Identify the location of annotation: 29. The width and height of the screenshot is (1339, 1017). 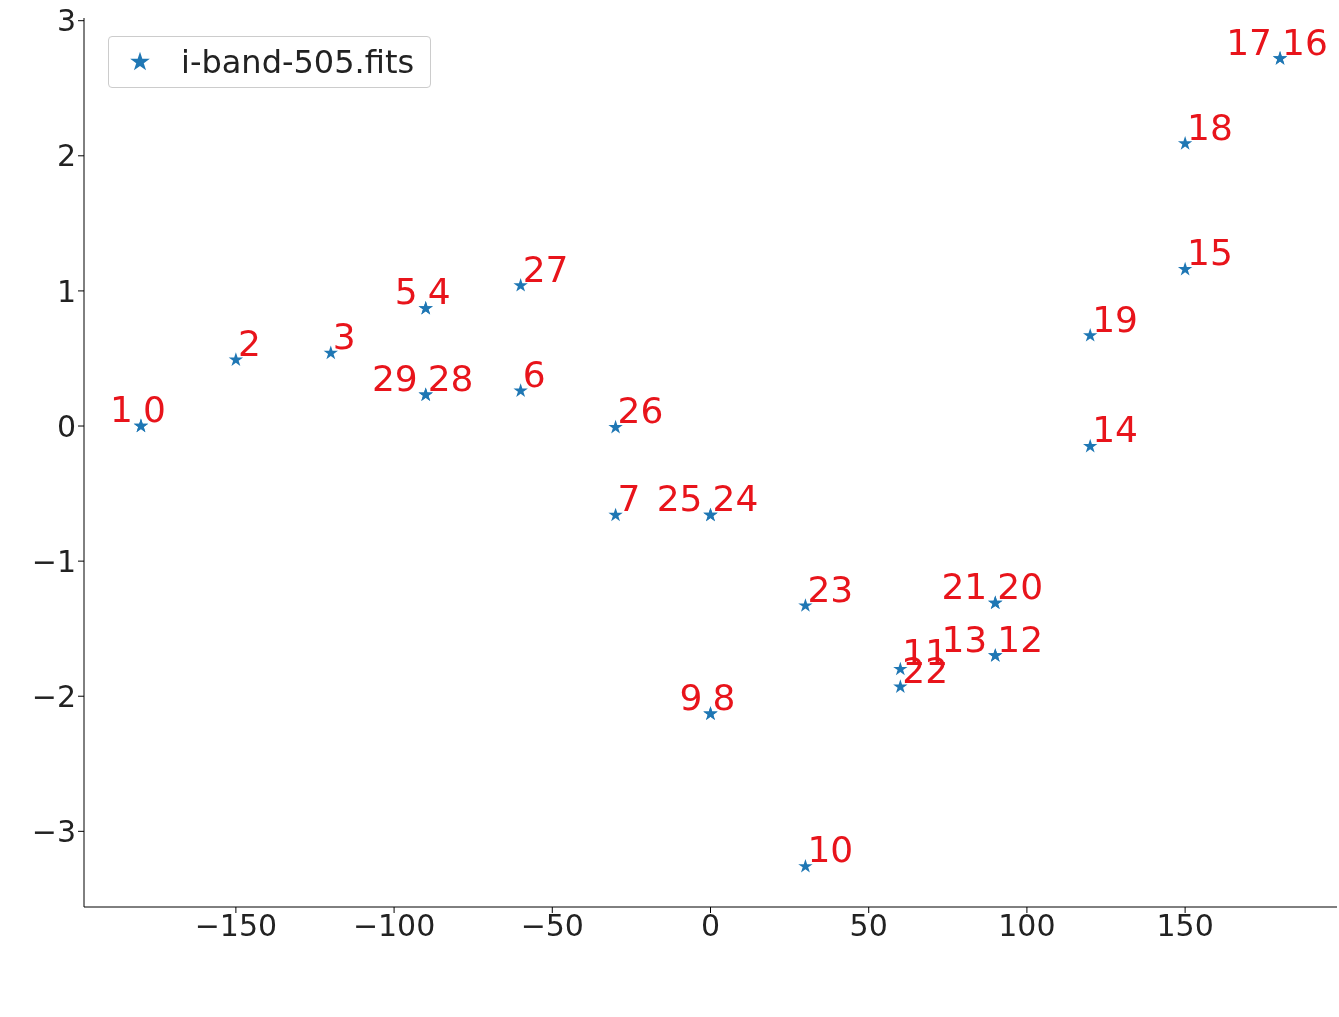
(394, 378).